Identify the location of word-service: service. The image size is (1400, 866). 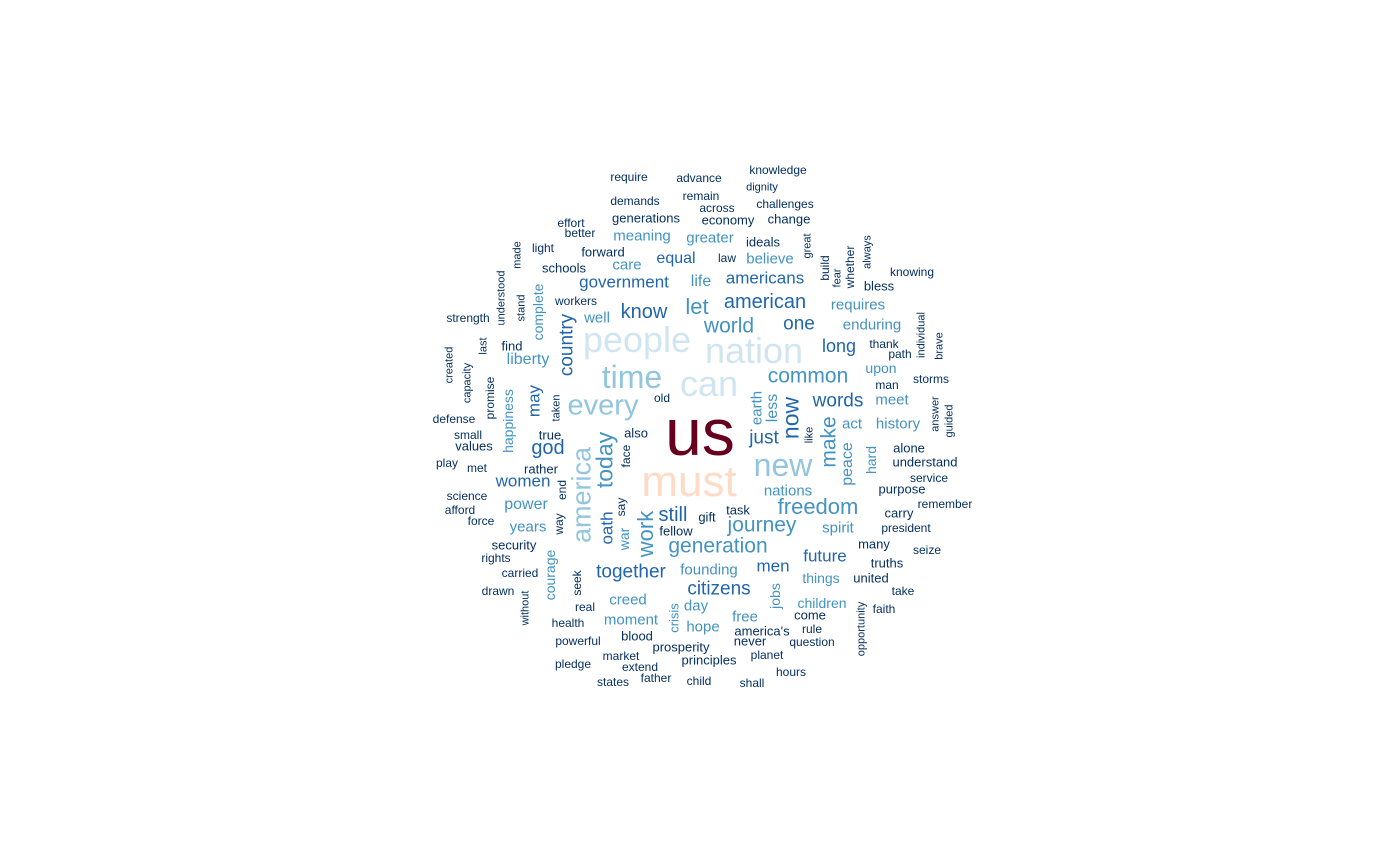
(929, 478).